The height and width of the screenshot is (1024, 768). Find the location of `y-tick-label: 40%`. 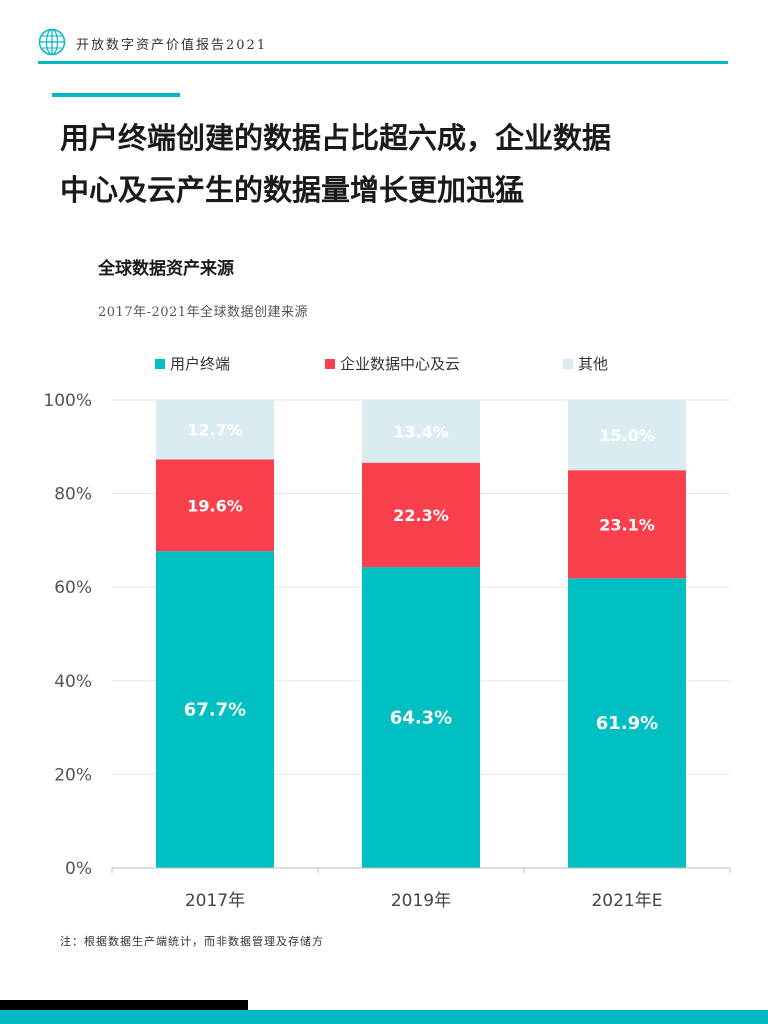

y-tick-label: 40% is located at coordinates (73, 682).